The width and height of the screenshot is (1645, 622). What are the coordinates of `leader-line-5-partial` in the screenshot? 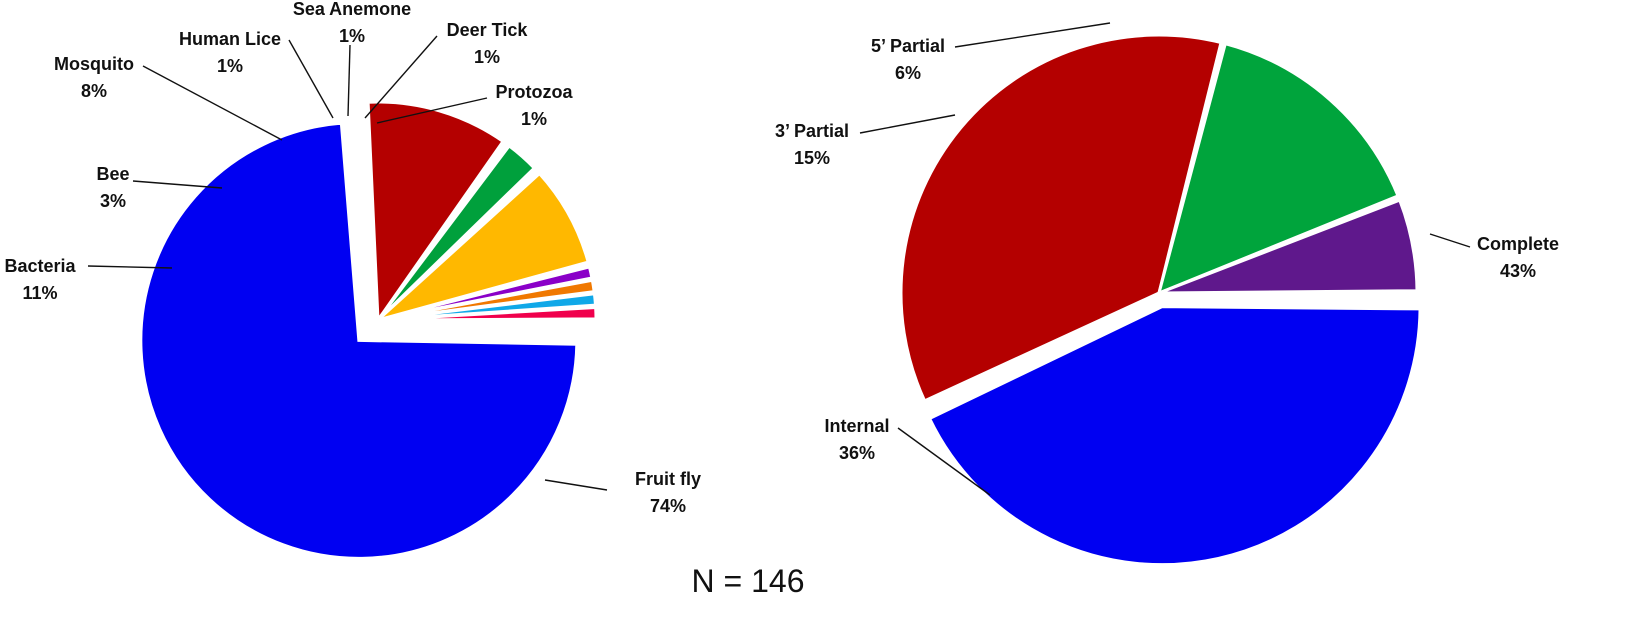 It's located at (1032, 35).